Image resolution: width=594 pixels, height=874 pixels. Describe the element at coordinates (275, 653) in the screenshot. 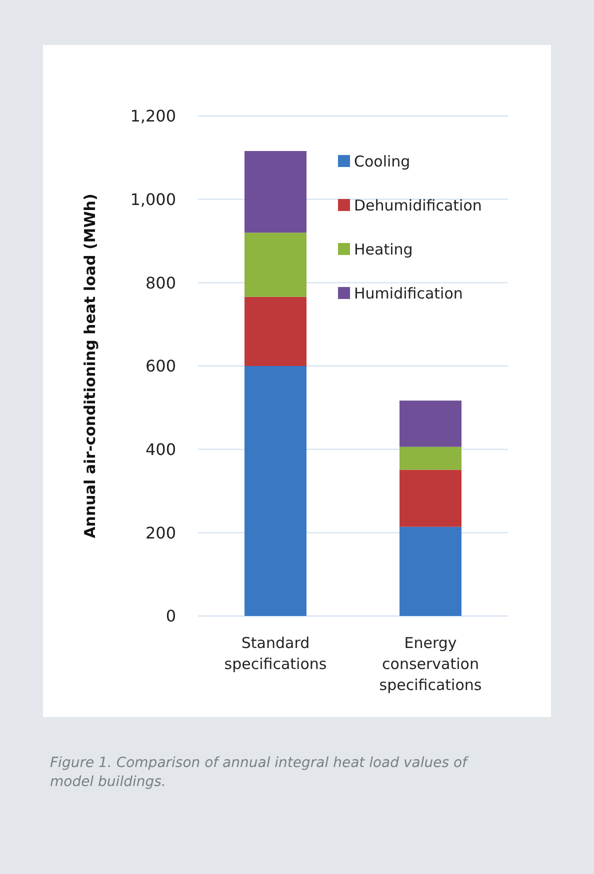

I see `x-tick-label: Standard specifications` at that location.